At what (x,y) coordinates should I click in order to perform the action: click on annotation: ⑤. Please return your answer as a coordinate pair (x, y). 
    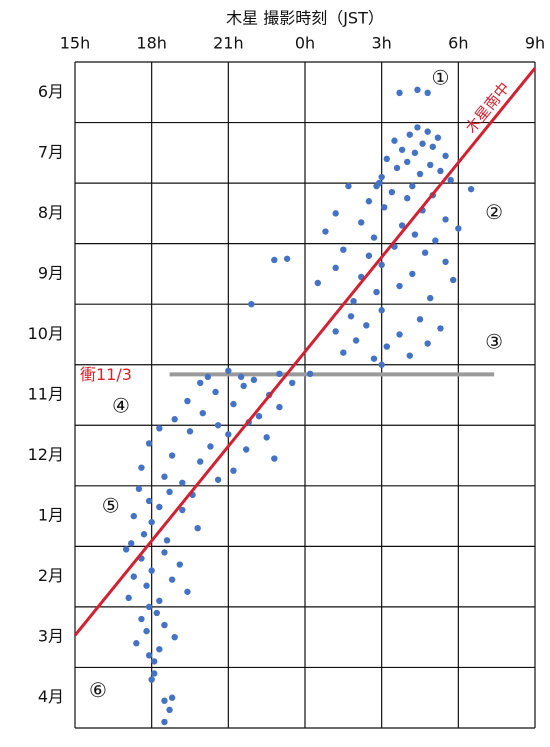
    Looking at the image, I should click on (111, 506).